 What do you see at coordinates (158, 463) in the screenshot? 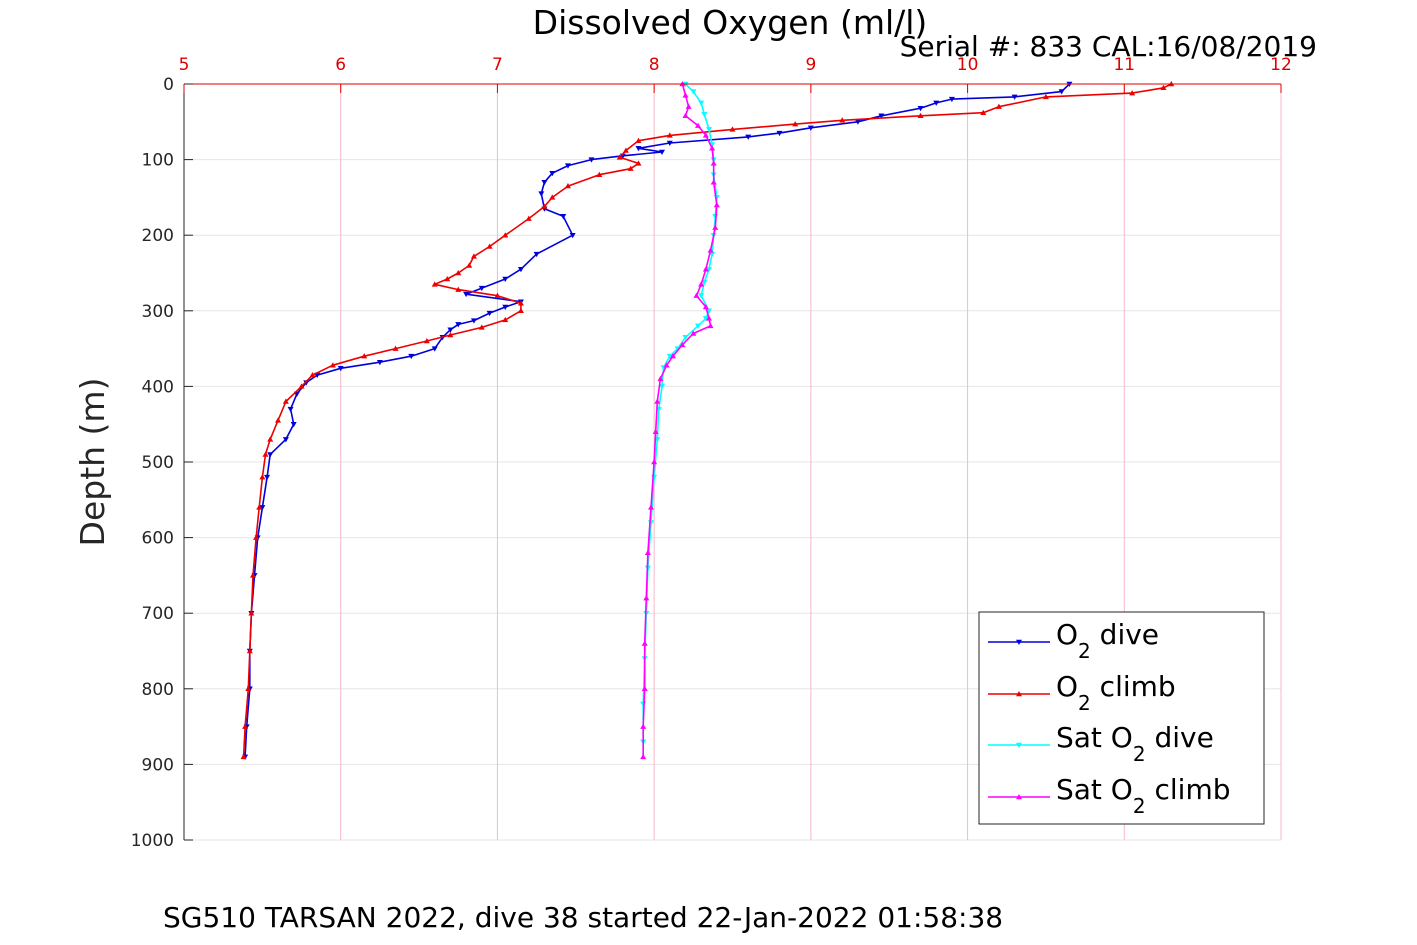
I see `y-tick-label: 500` at bounding box center [158, 463].